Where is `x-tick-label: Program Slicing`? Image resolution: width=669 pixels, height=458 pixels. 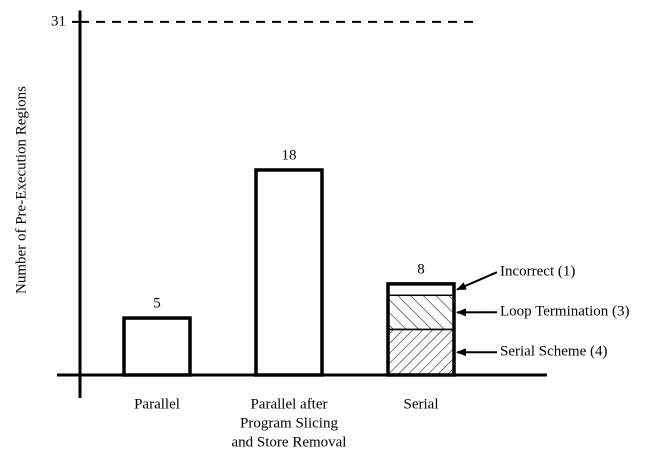 x-tick-label: Program Slicing is located at coordinates (289, 423).